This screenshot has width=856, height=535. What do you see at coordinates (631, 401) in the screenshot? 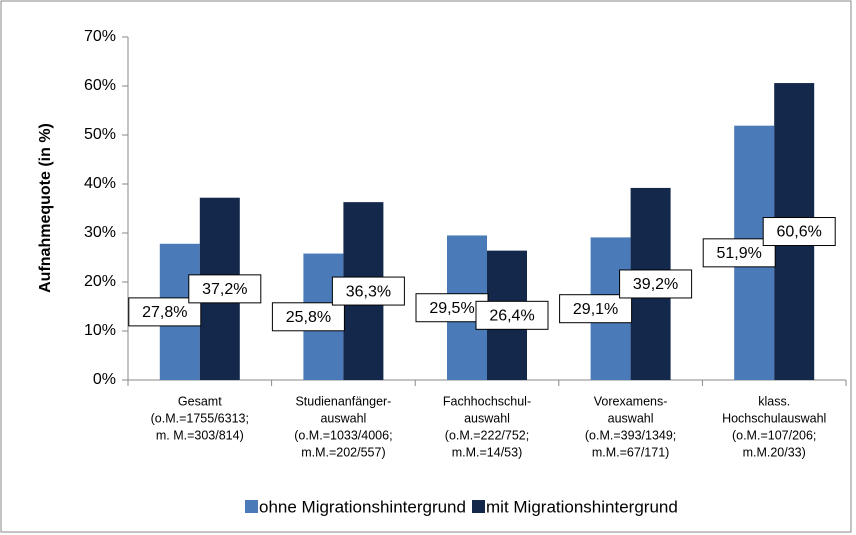
I see `x-tick-label: Vorexamens-` at bounding box center [631, 401].